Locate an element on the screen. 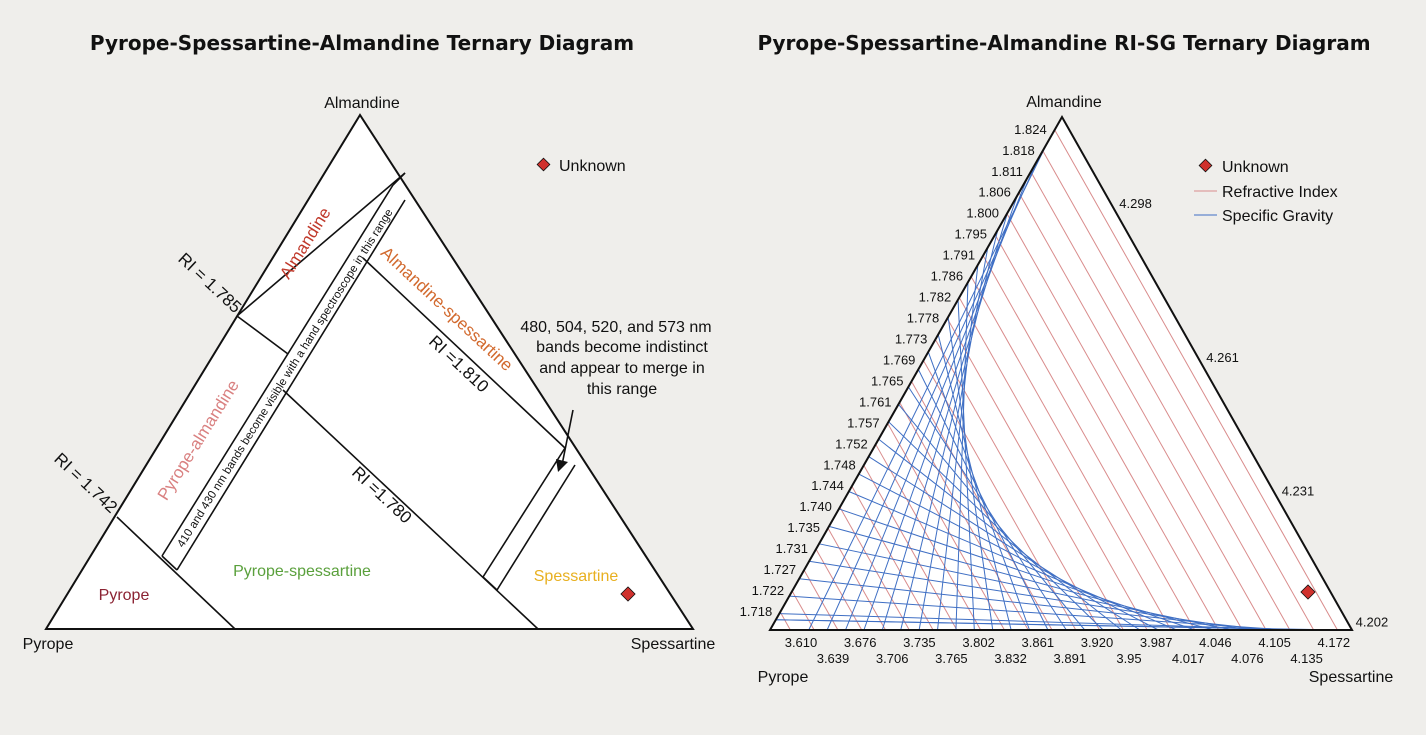 The image size is (1426, 735). ri-tick-label: 1.740 is located at coordinates (815, 506).